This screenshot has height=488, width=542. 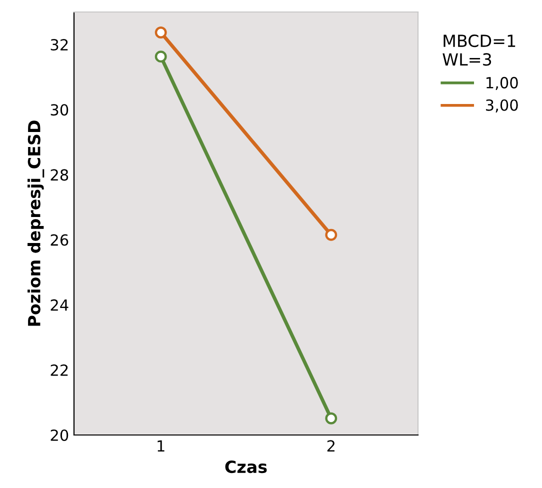 I want to click on y-axis-title: Poziom depresji_CESD, so click(x=36, y=223).